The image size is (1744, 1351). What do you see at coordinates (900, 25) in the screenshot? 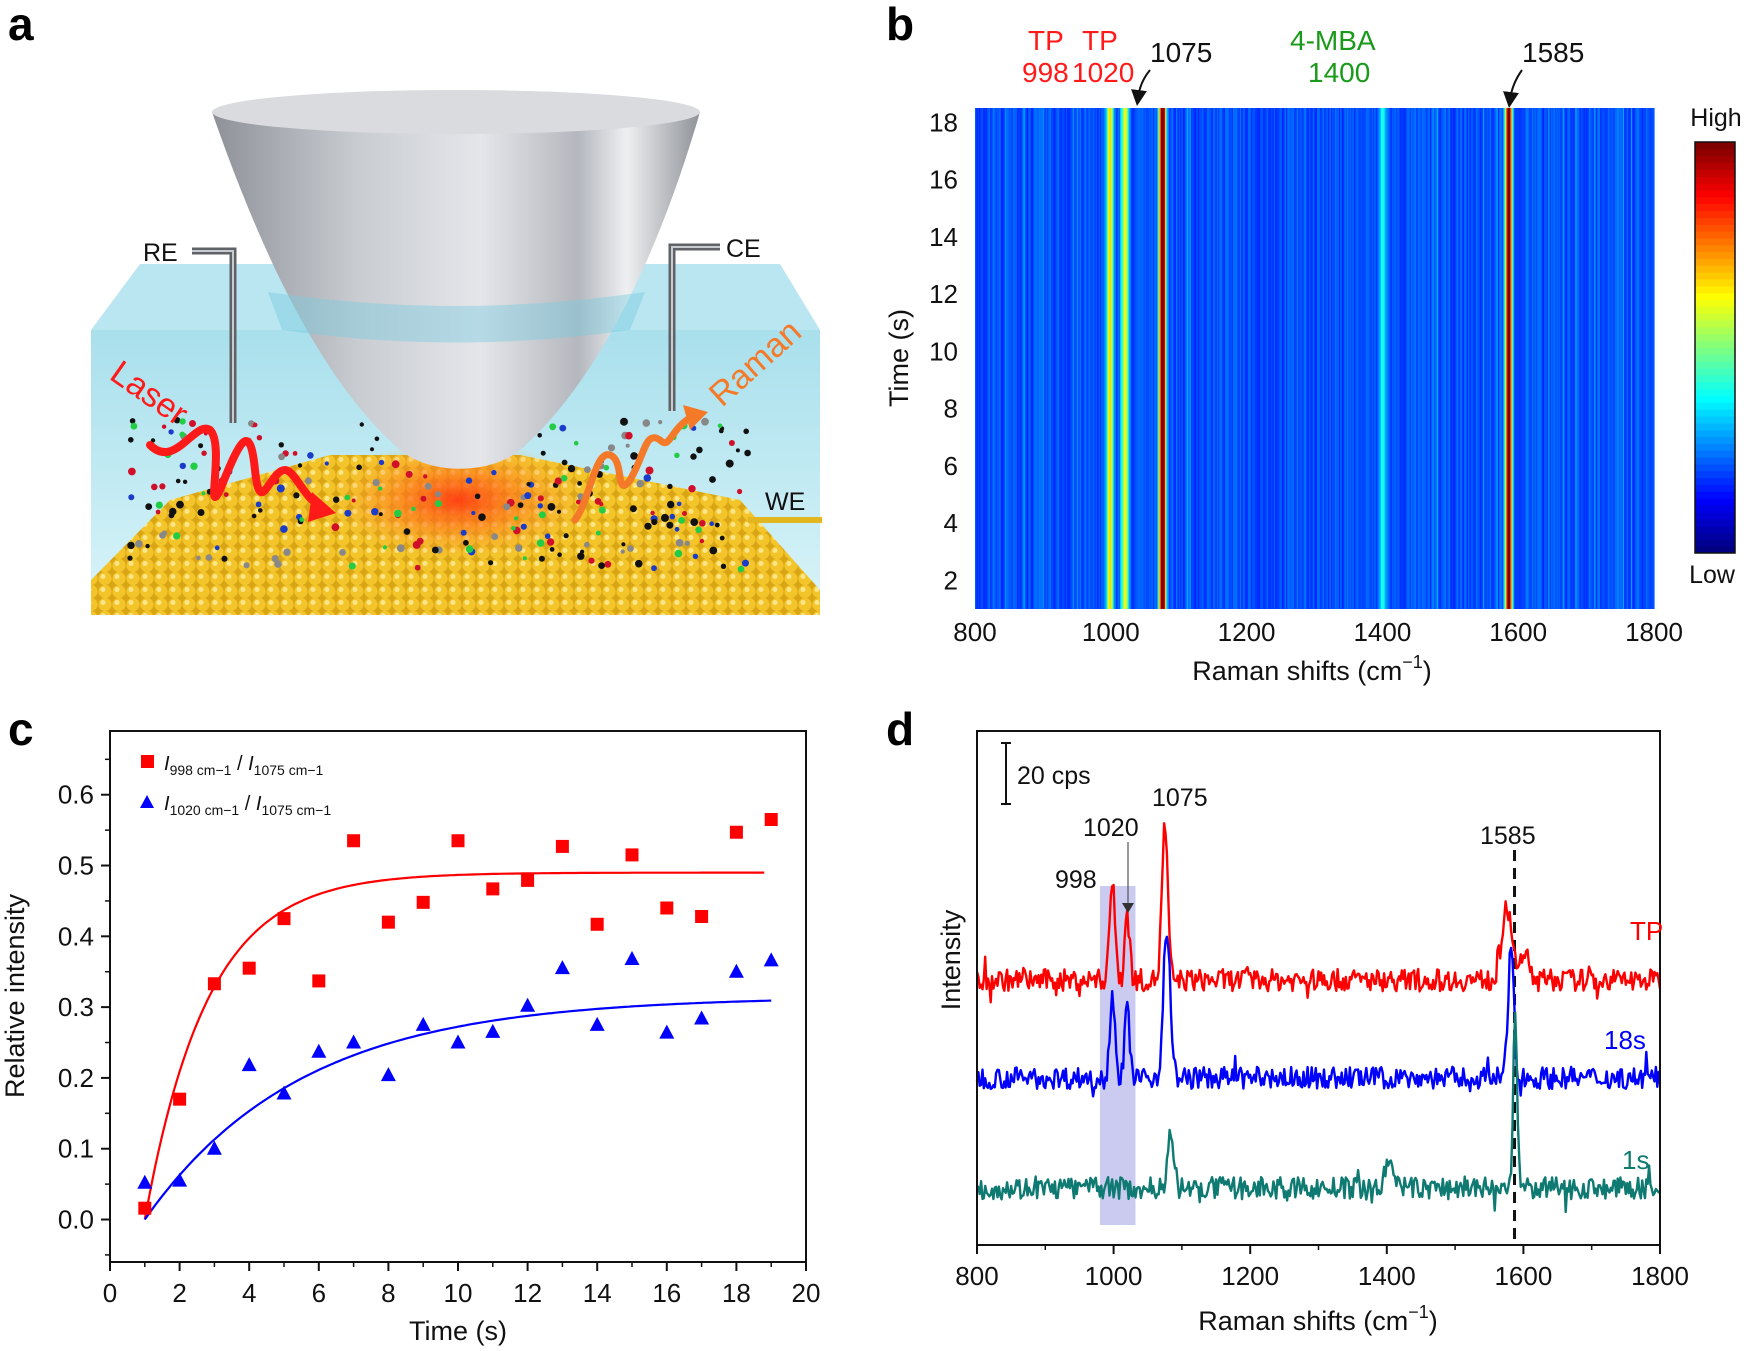
I see `panel-label-b: b` at bounding box center [900, 25].